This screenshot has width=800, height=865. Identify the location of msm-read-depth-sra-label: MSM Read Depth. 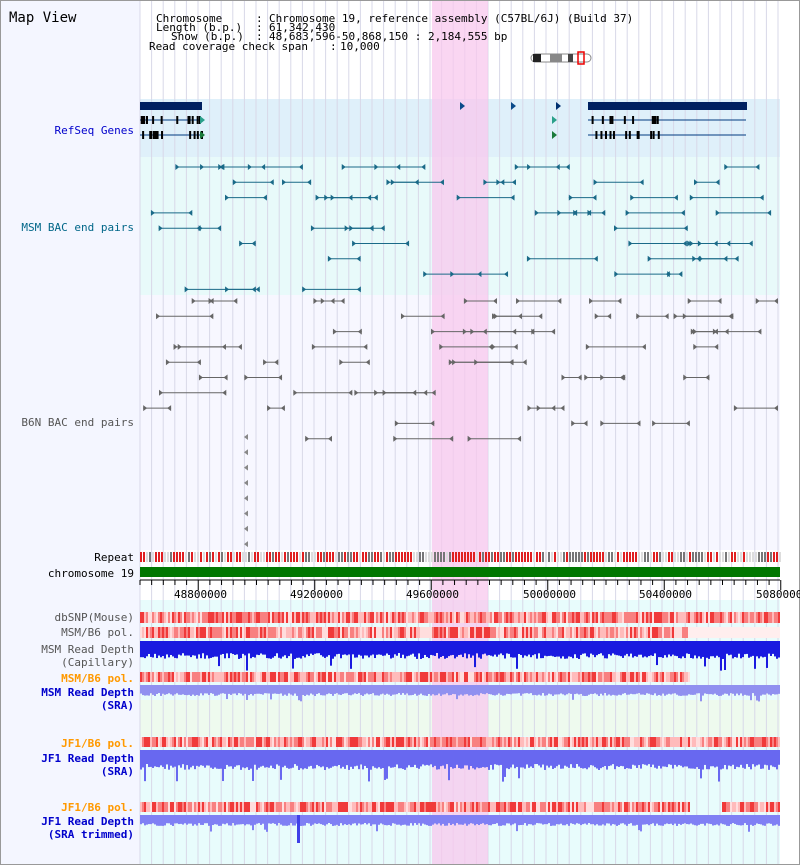
(87, 692).